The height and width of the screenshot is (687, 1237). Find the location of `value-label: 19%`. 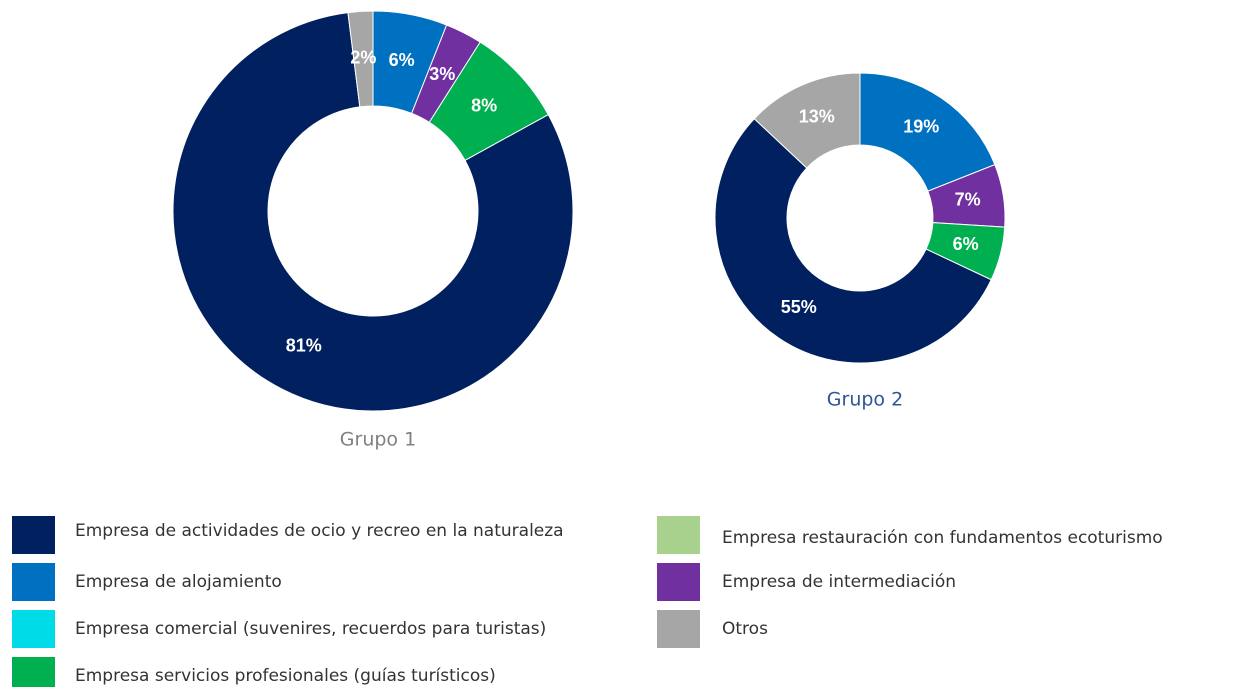

value-label: 19% is located at coordinates (921, 127).